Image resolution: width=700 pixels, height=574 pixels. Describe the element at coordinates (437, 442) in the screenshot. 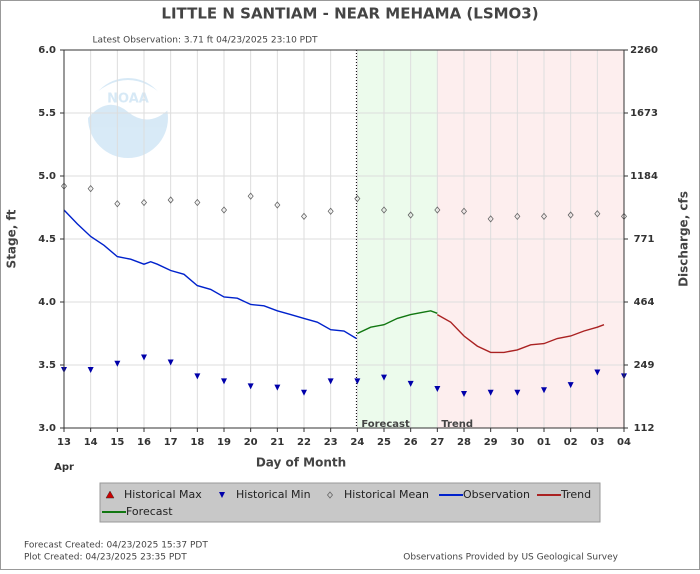

I see `x-tick-label: 27` at that location.